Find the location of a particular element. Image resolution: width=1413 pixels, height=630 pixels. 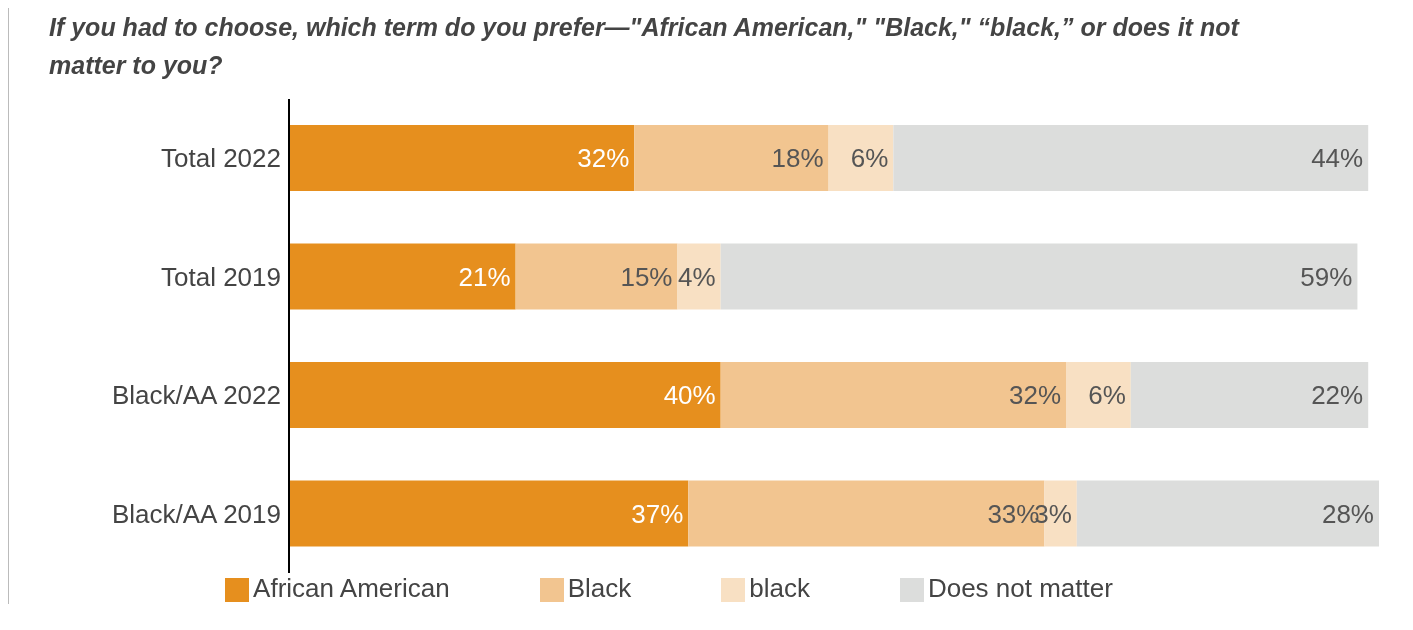

legend-label: black is located at coordinates (779, 588).